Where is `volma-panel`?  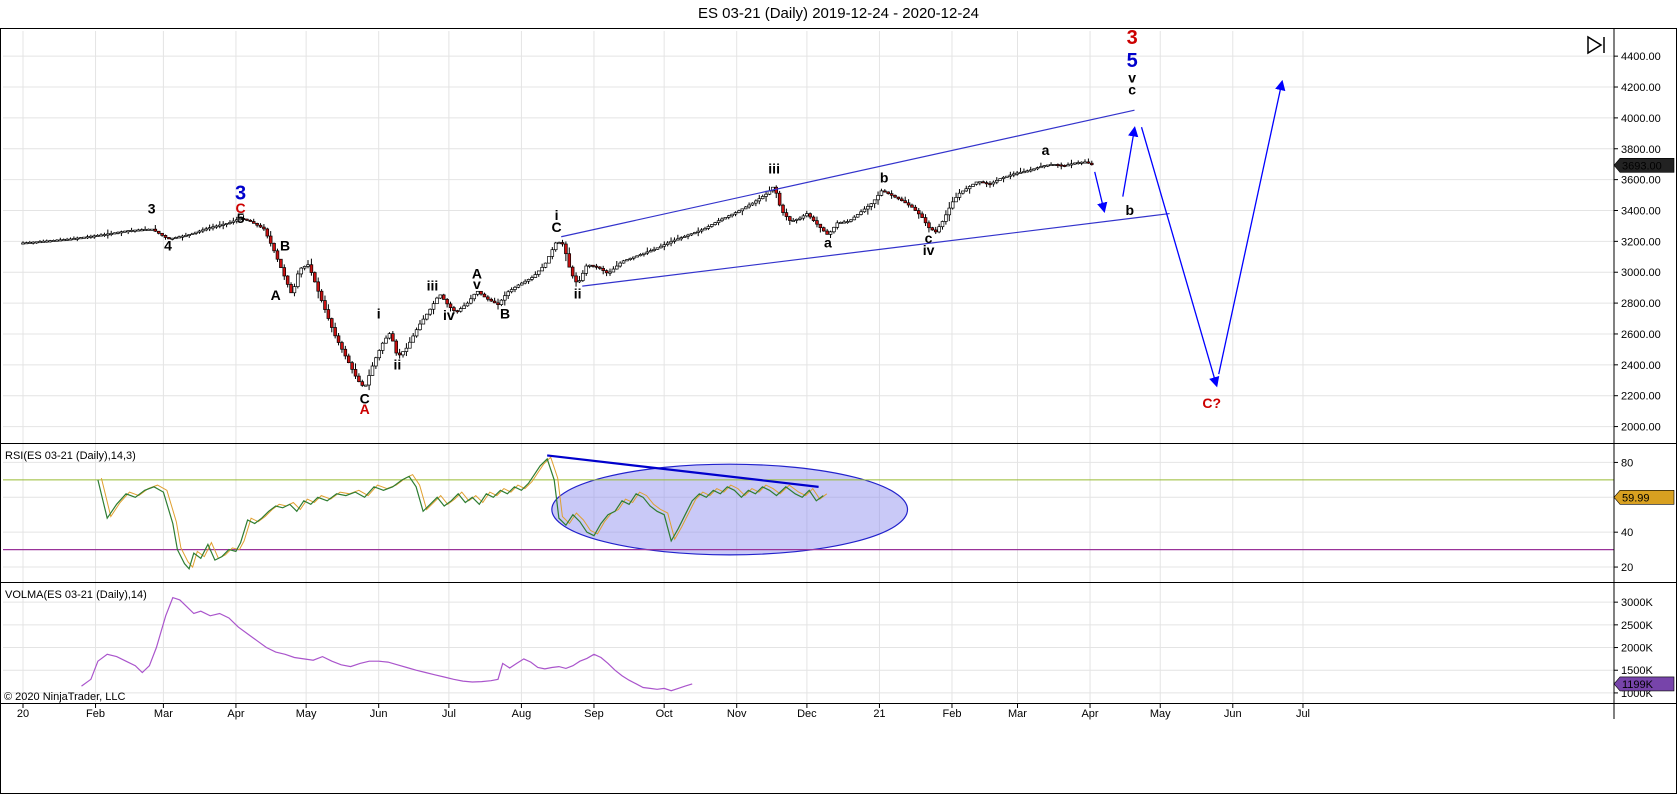 volma-panel is located at coordinates (387, 644).